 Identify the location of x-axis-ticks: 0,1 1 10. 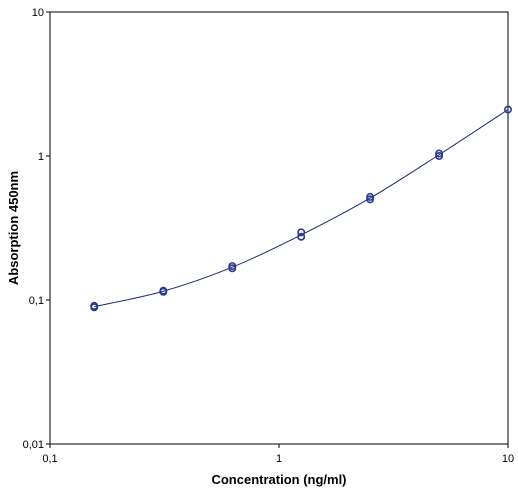
(278, 454).